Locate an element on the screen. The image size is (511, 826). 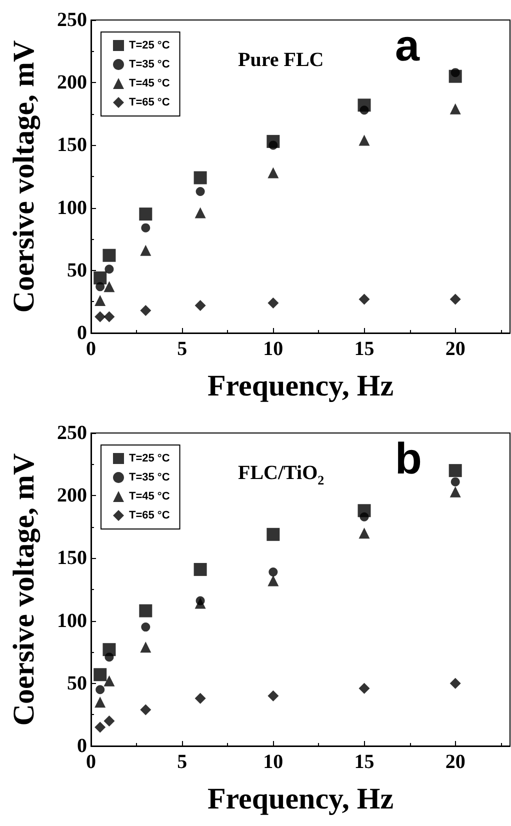
annotation: Pure FLC is located at coordinates (281, 60).